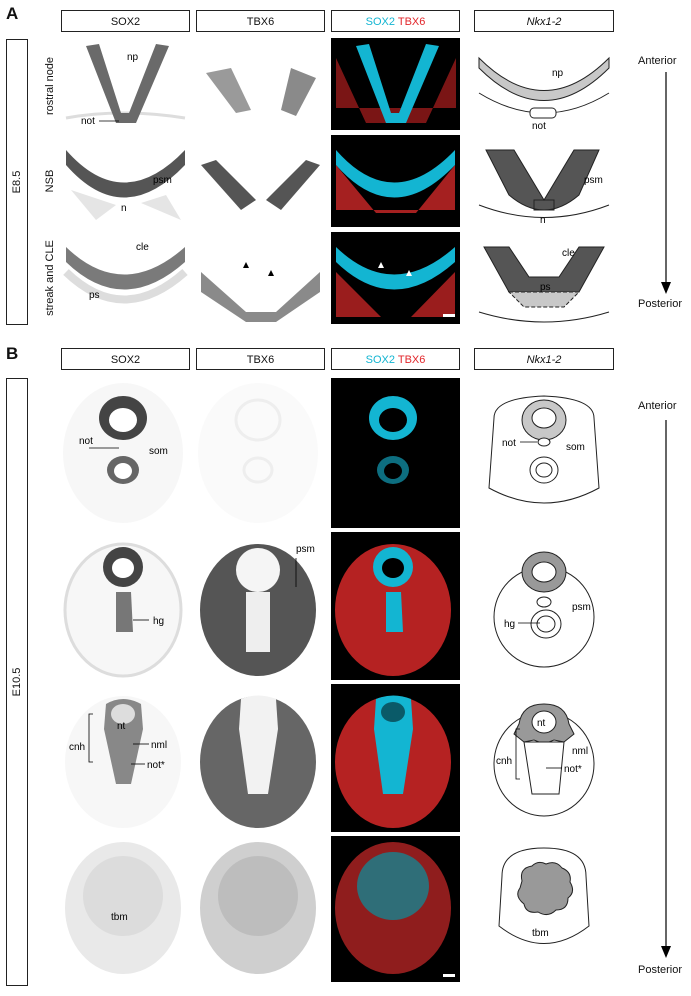 Image resolution: width=691 pixels, height=996 pixels. I want to click on b-r2-merge-image, so click(395, 606).